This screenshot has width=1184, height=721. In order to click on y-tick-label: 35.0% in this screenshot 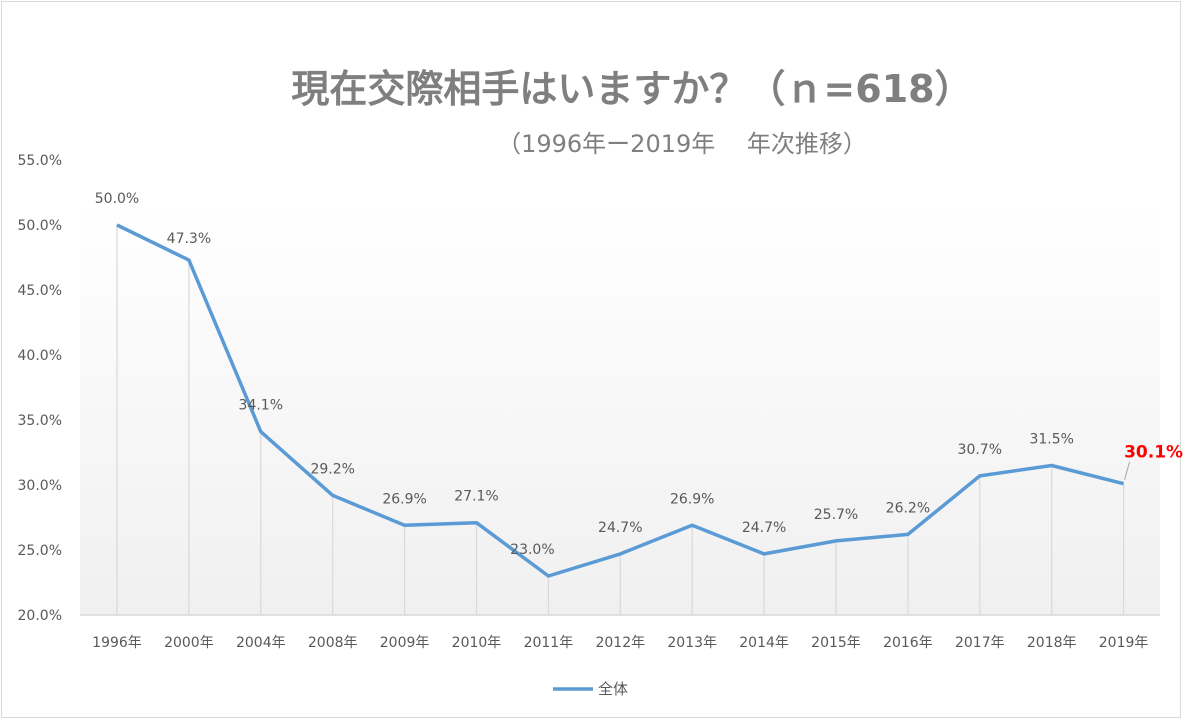, I will do `click(40, 421)`.